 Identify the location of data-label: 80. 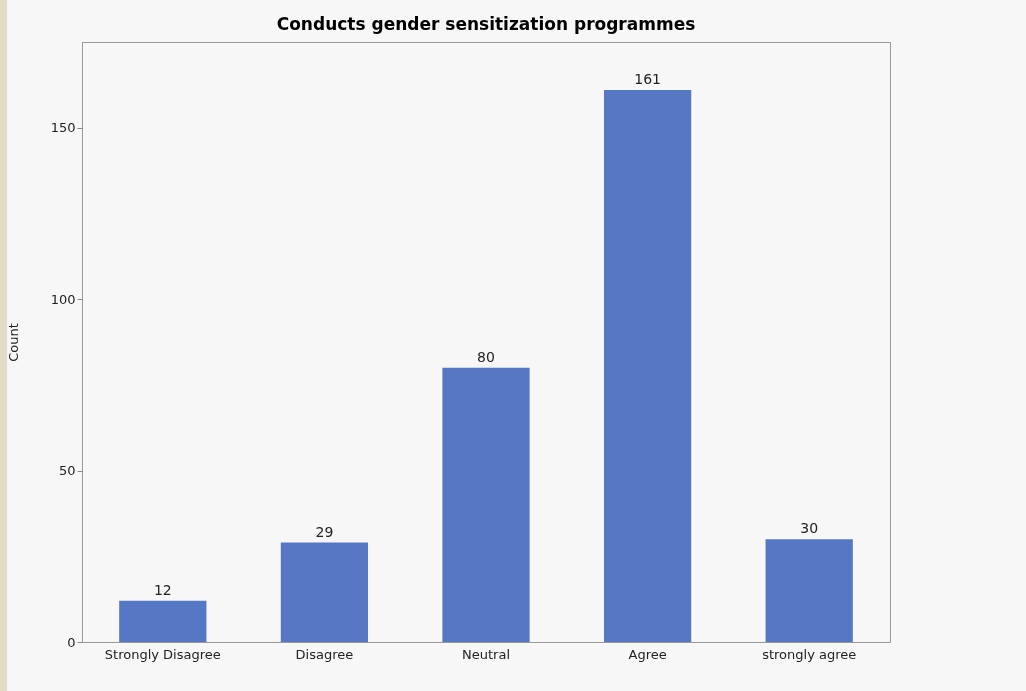
(486, 356).